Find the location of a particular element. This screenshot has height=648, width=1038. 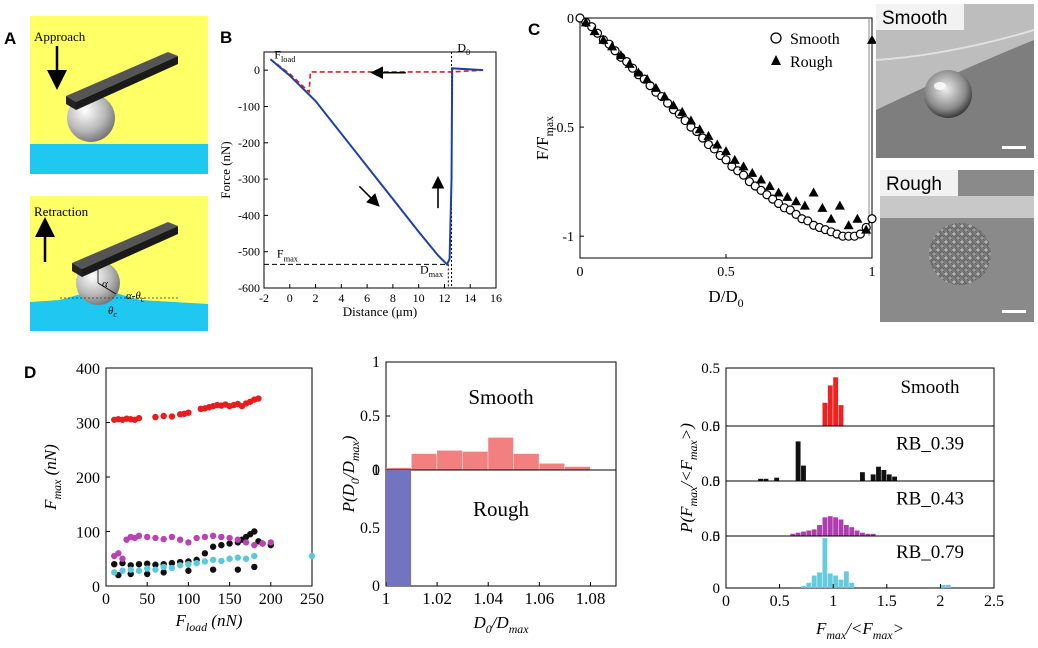

x-tick-label: 1.5 is located at coordinates (887, 601).